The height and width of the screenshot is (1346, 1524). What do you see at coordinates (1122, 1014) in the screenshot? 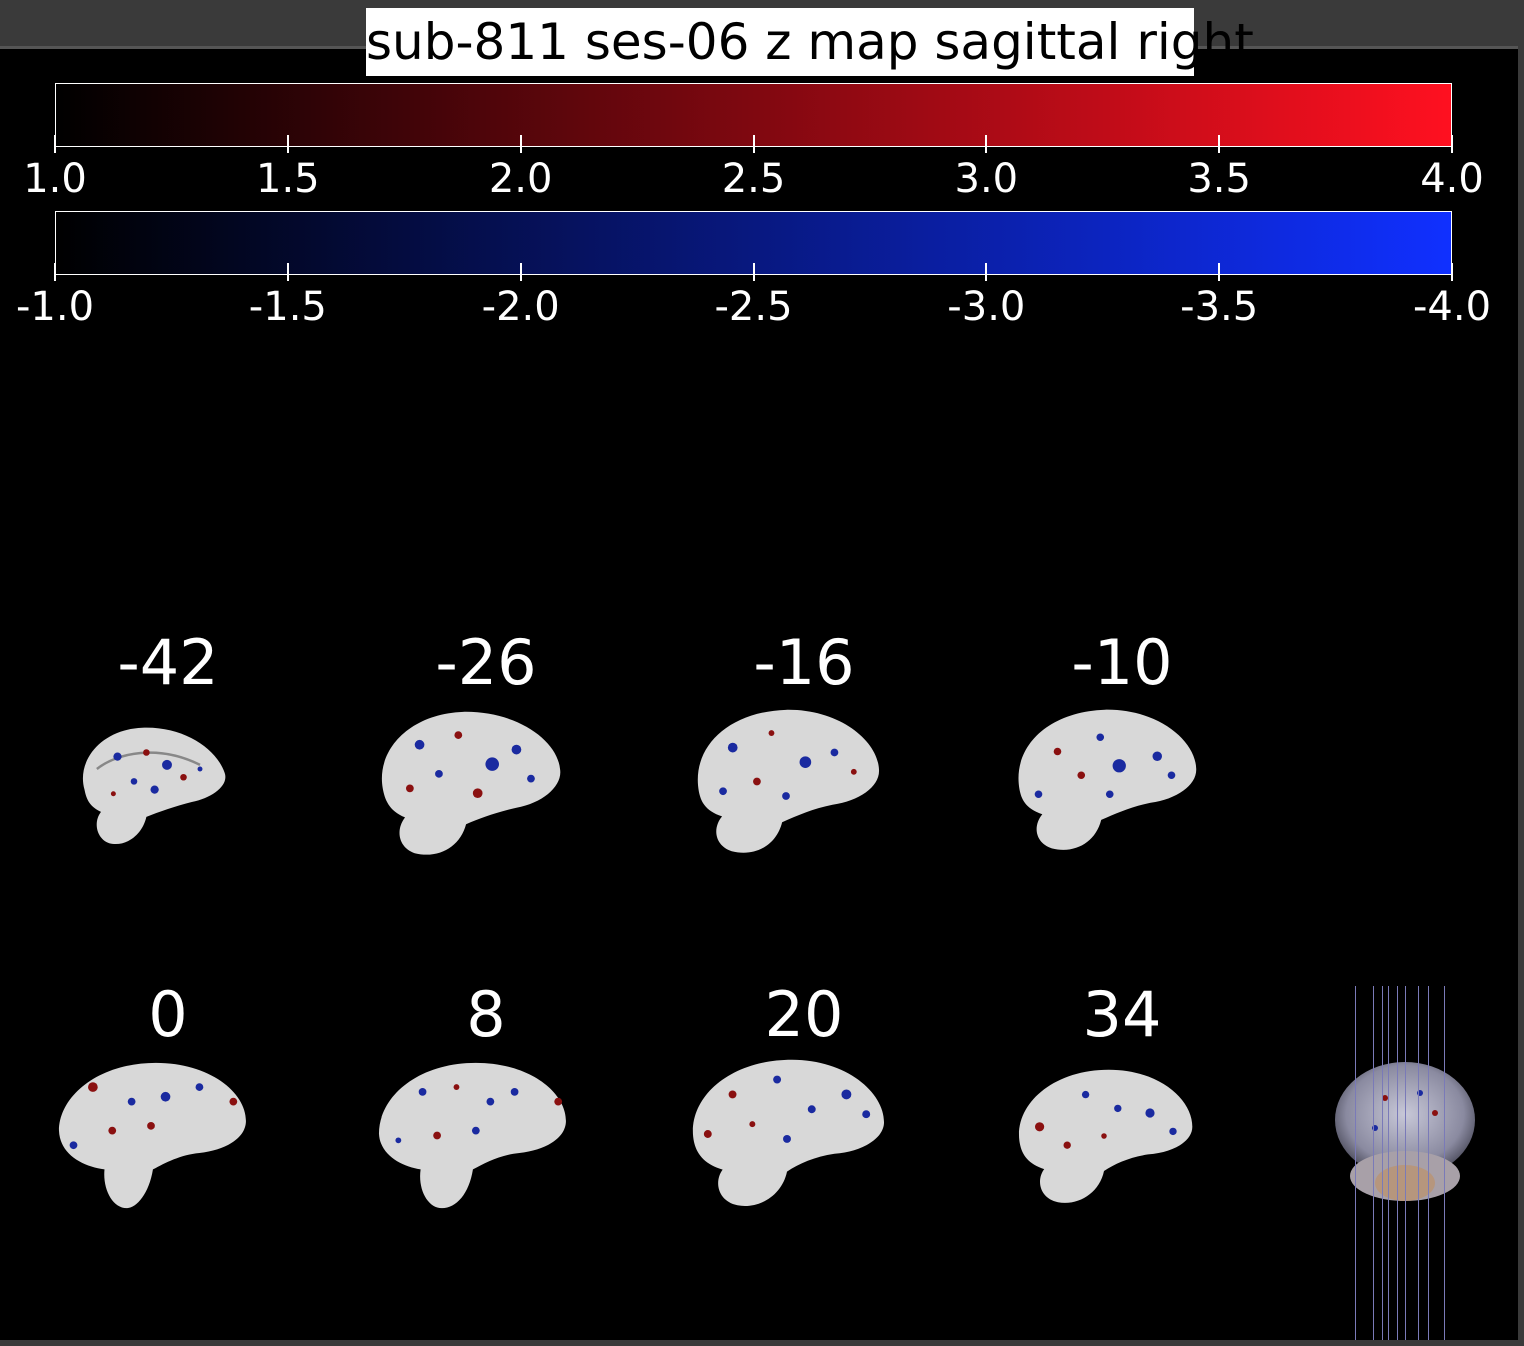
I see `slice-label: 34` at bounding box center [1122, 1014].